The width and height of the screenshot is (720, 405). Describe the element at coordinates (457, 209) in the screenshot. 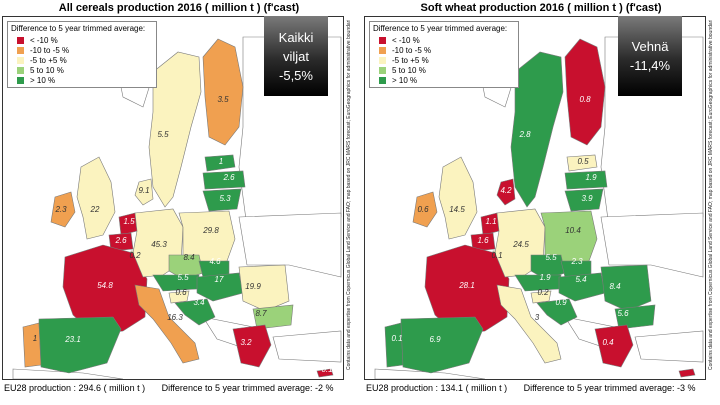

I see `value-label-uk: 14.5` at that location.